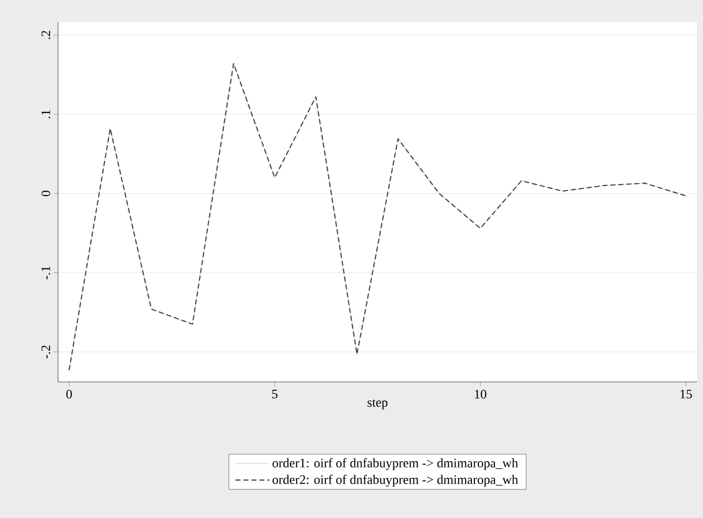  What do you see at coordinates (378, 404) in the screenshot?
I see `x-axis-title: step` at bounding box center [378, 404].